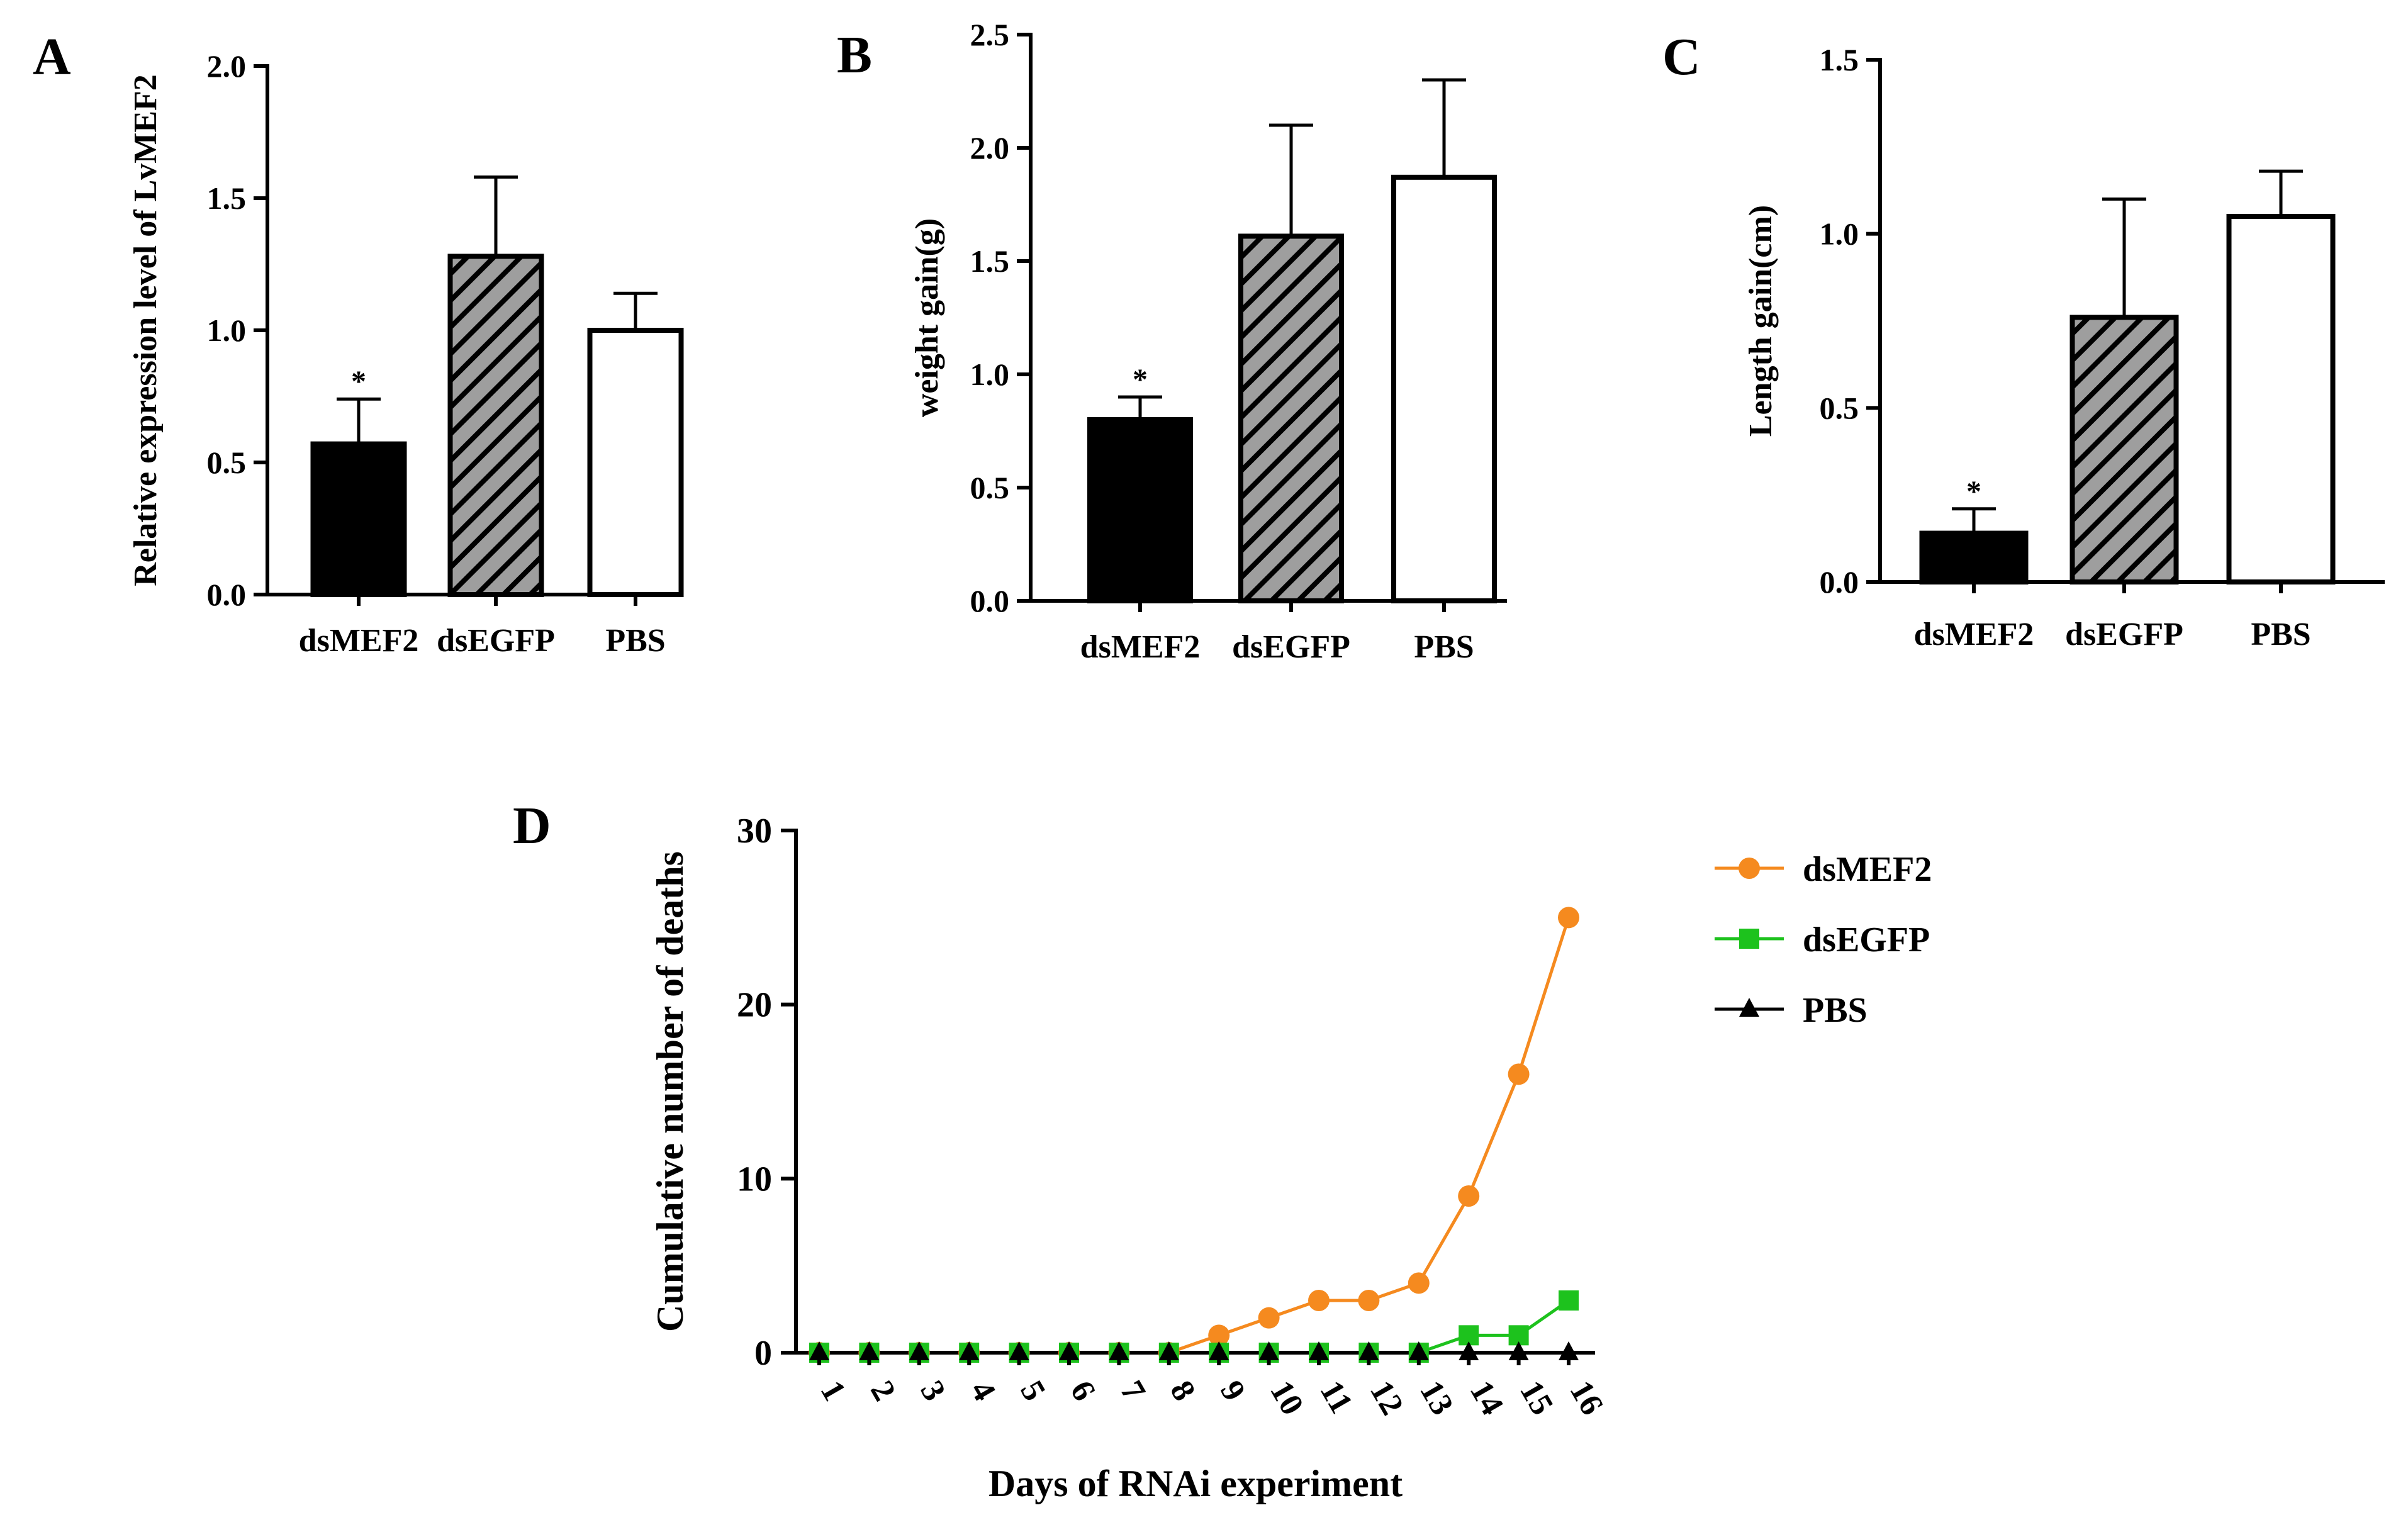 This screenshot has height=1532, width=2408. What do you see at coordinates (1232, 1391) in the screenshot?
I see `x-tick-label: 9` at bounding box center [1232, 1391].